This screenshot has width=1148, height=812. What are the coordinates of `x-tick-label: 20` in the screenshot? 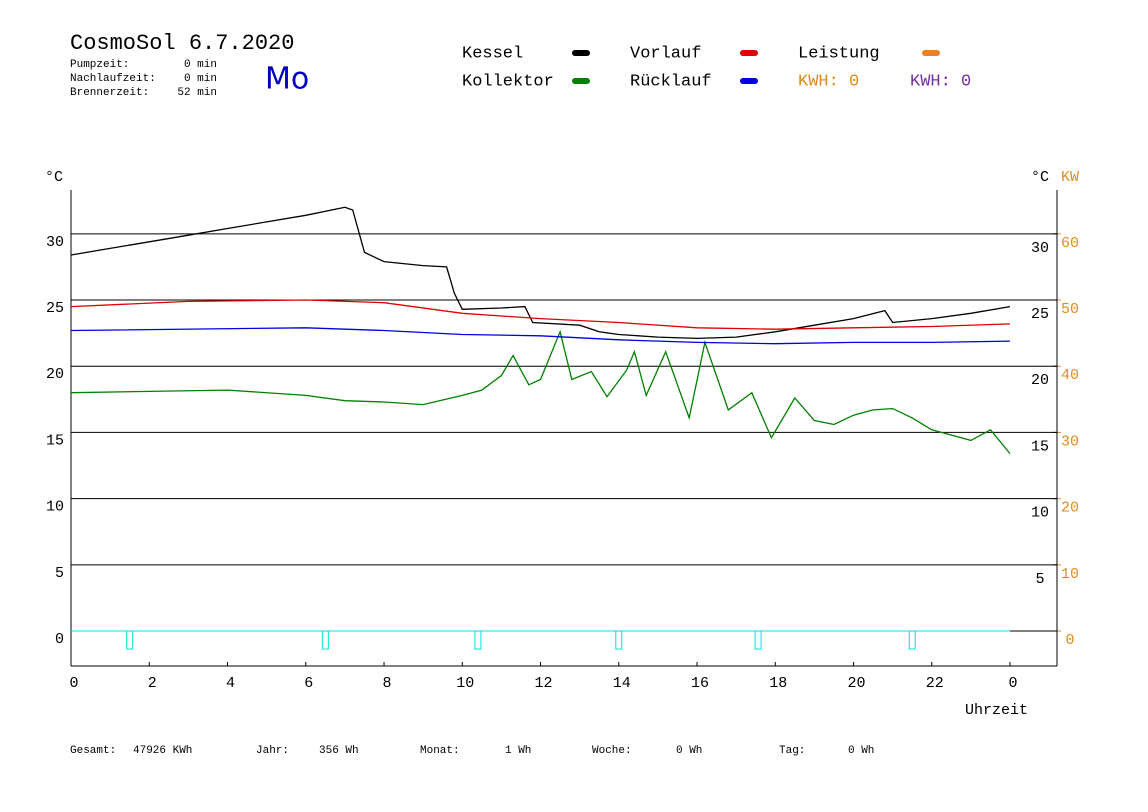 It's located at (857, 683).